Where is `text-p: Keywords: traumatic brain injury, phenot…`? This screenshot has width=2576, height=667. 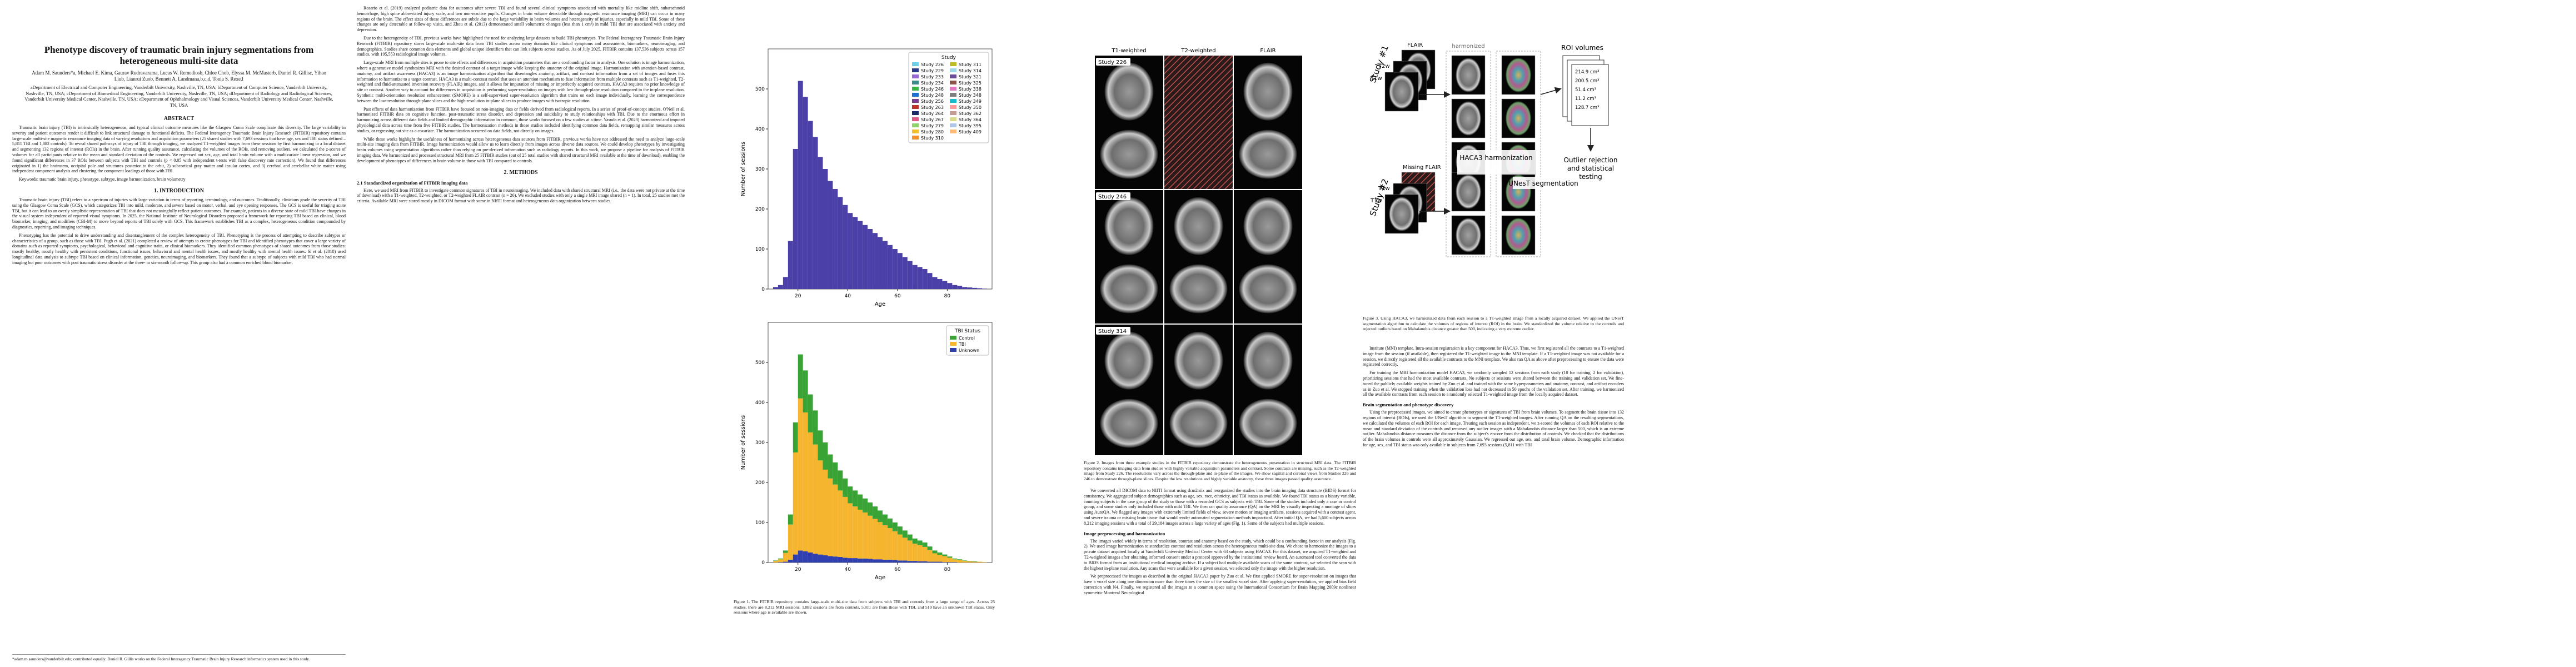 text-p: Keywords: traumatic brain injury, phenot… is located at coordinates (102, 179).